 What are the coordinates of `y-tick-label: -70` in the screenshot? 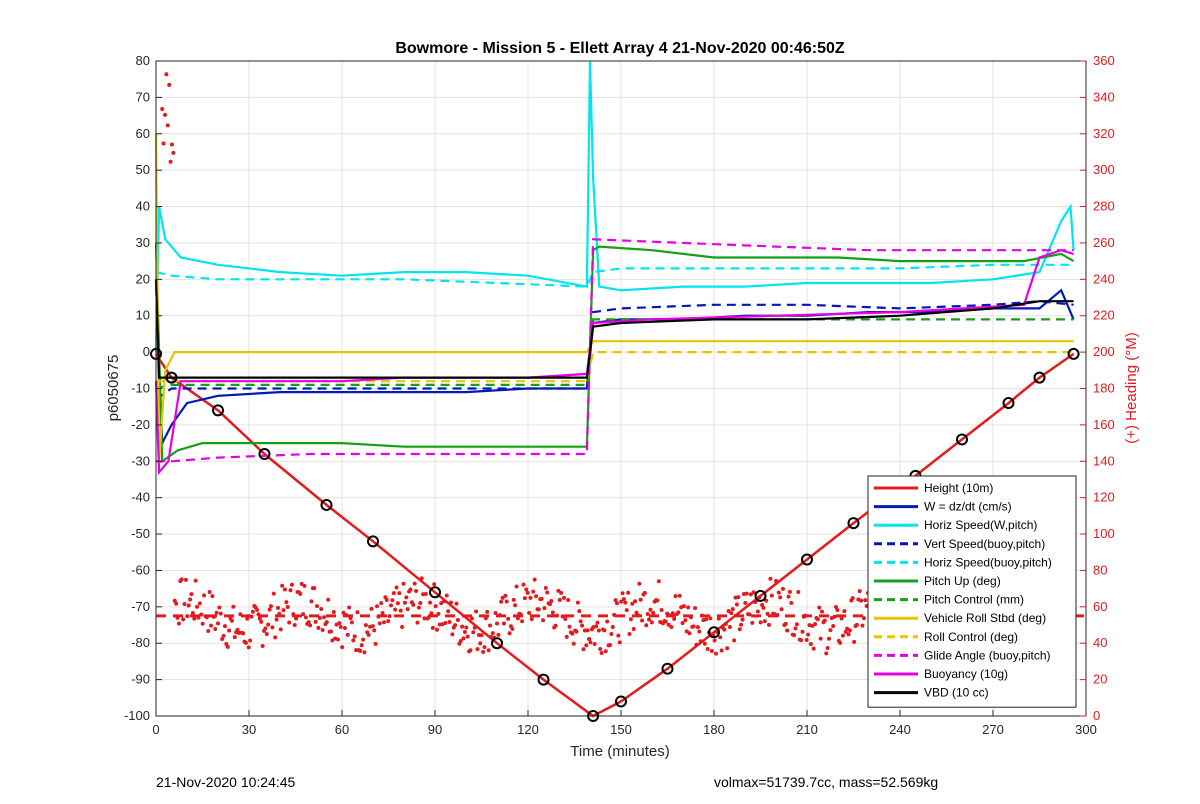 It's located at (140, 606).